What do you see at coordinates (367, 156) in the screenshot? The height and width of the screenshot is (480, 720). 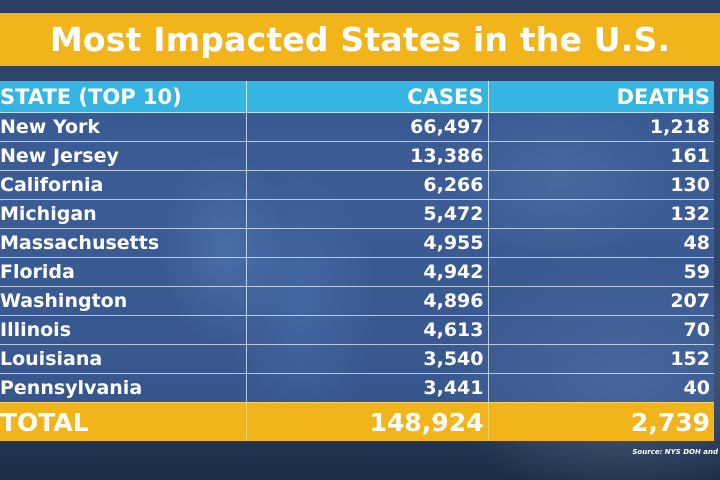 I see `state-cases: 13,386` at bounding box center [367, 156].